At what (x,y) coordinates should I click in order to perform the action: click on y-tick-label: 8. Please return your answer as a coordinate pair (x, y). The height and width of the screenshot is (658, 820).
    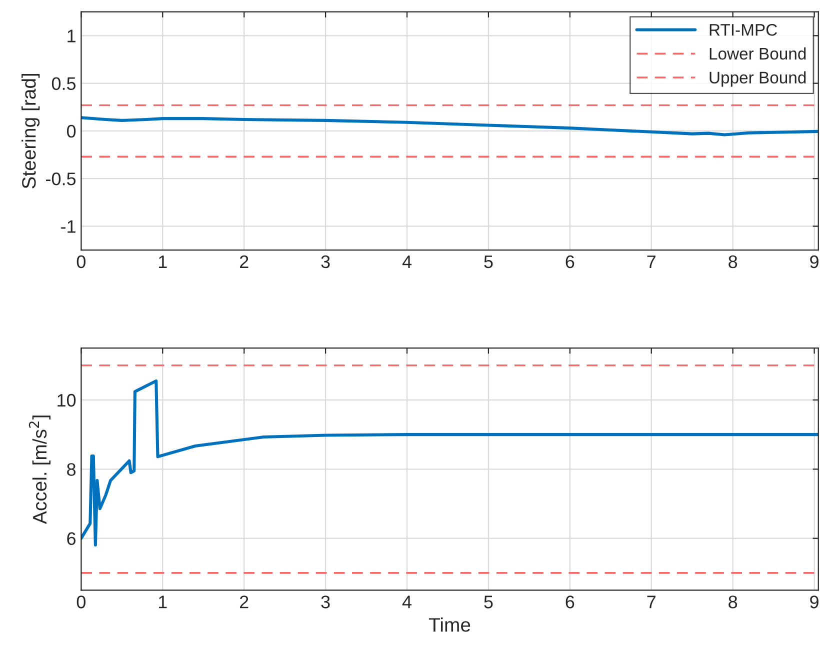
    Looking at the image, I should click on (71, 469).